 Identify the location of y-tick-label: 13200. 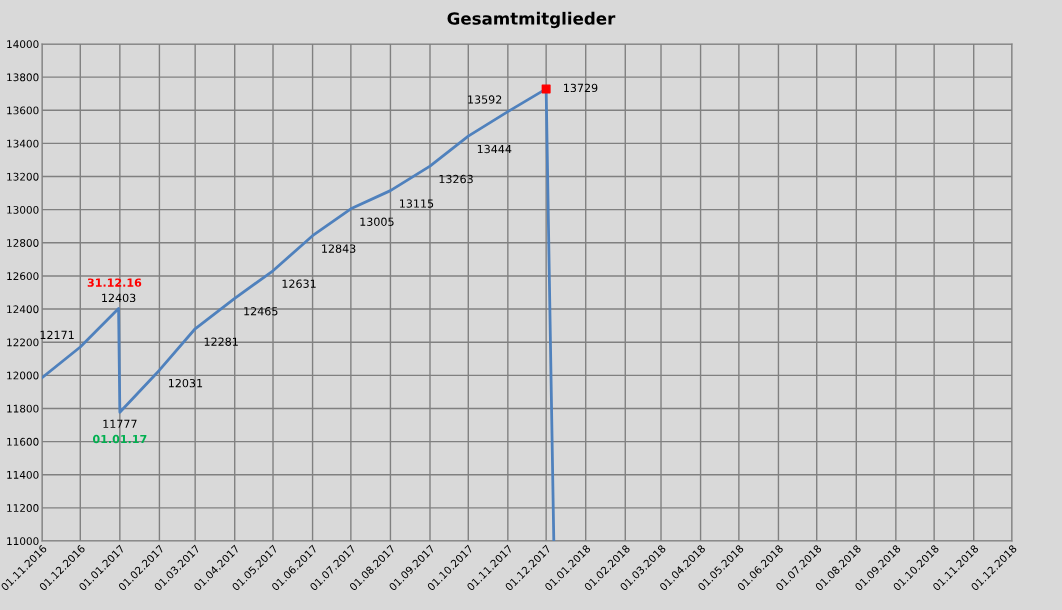
(23, 176).